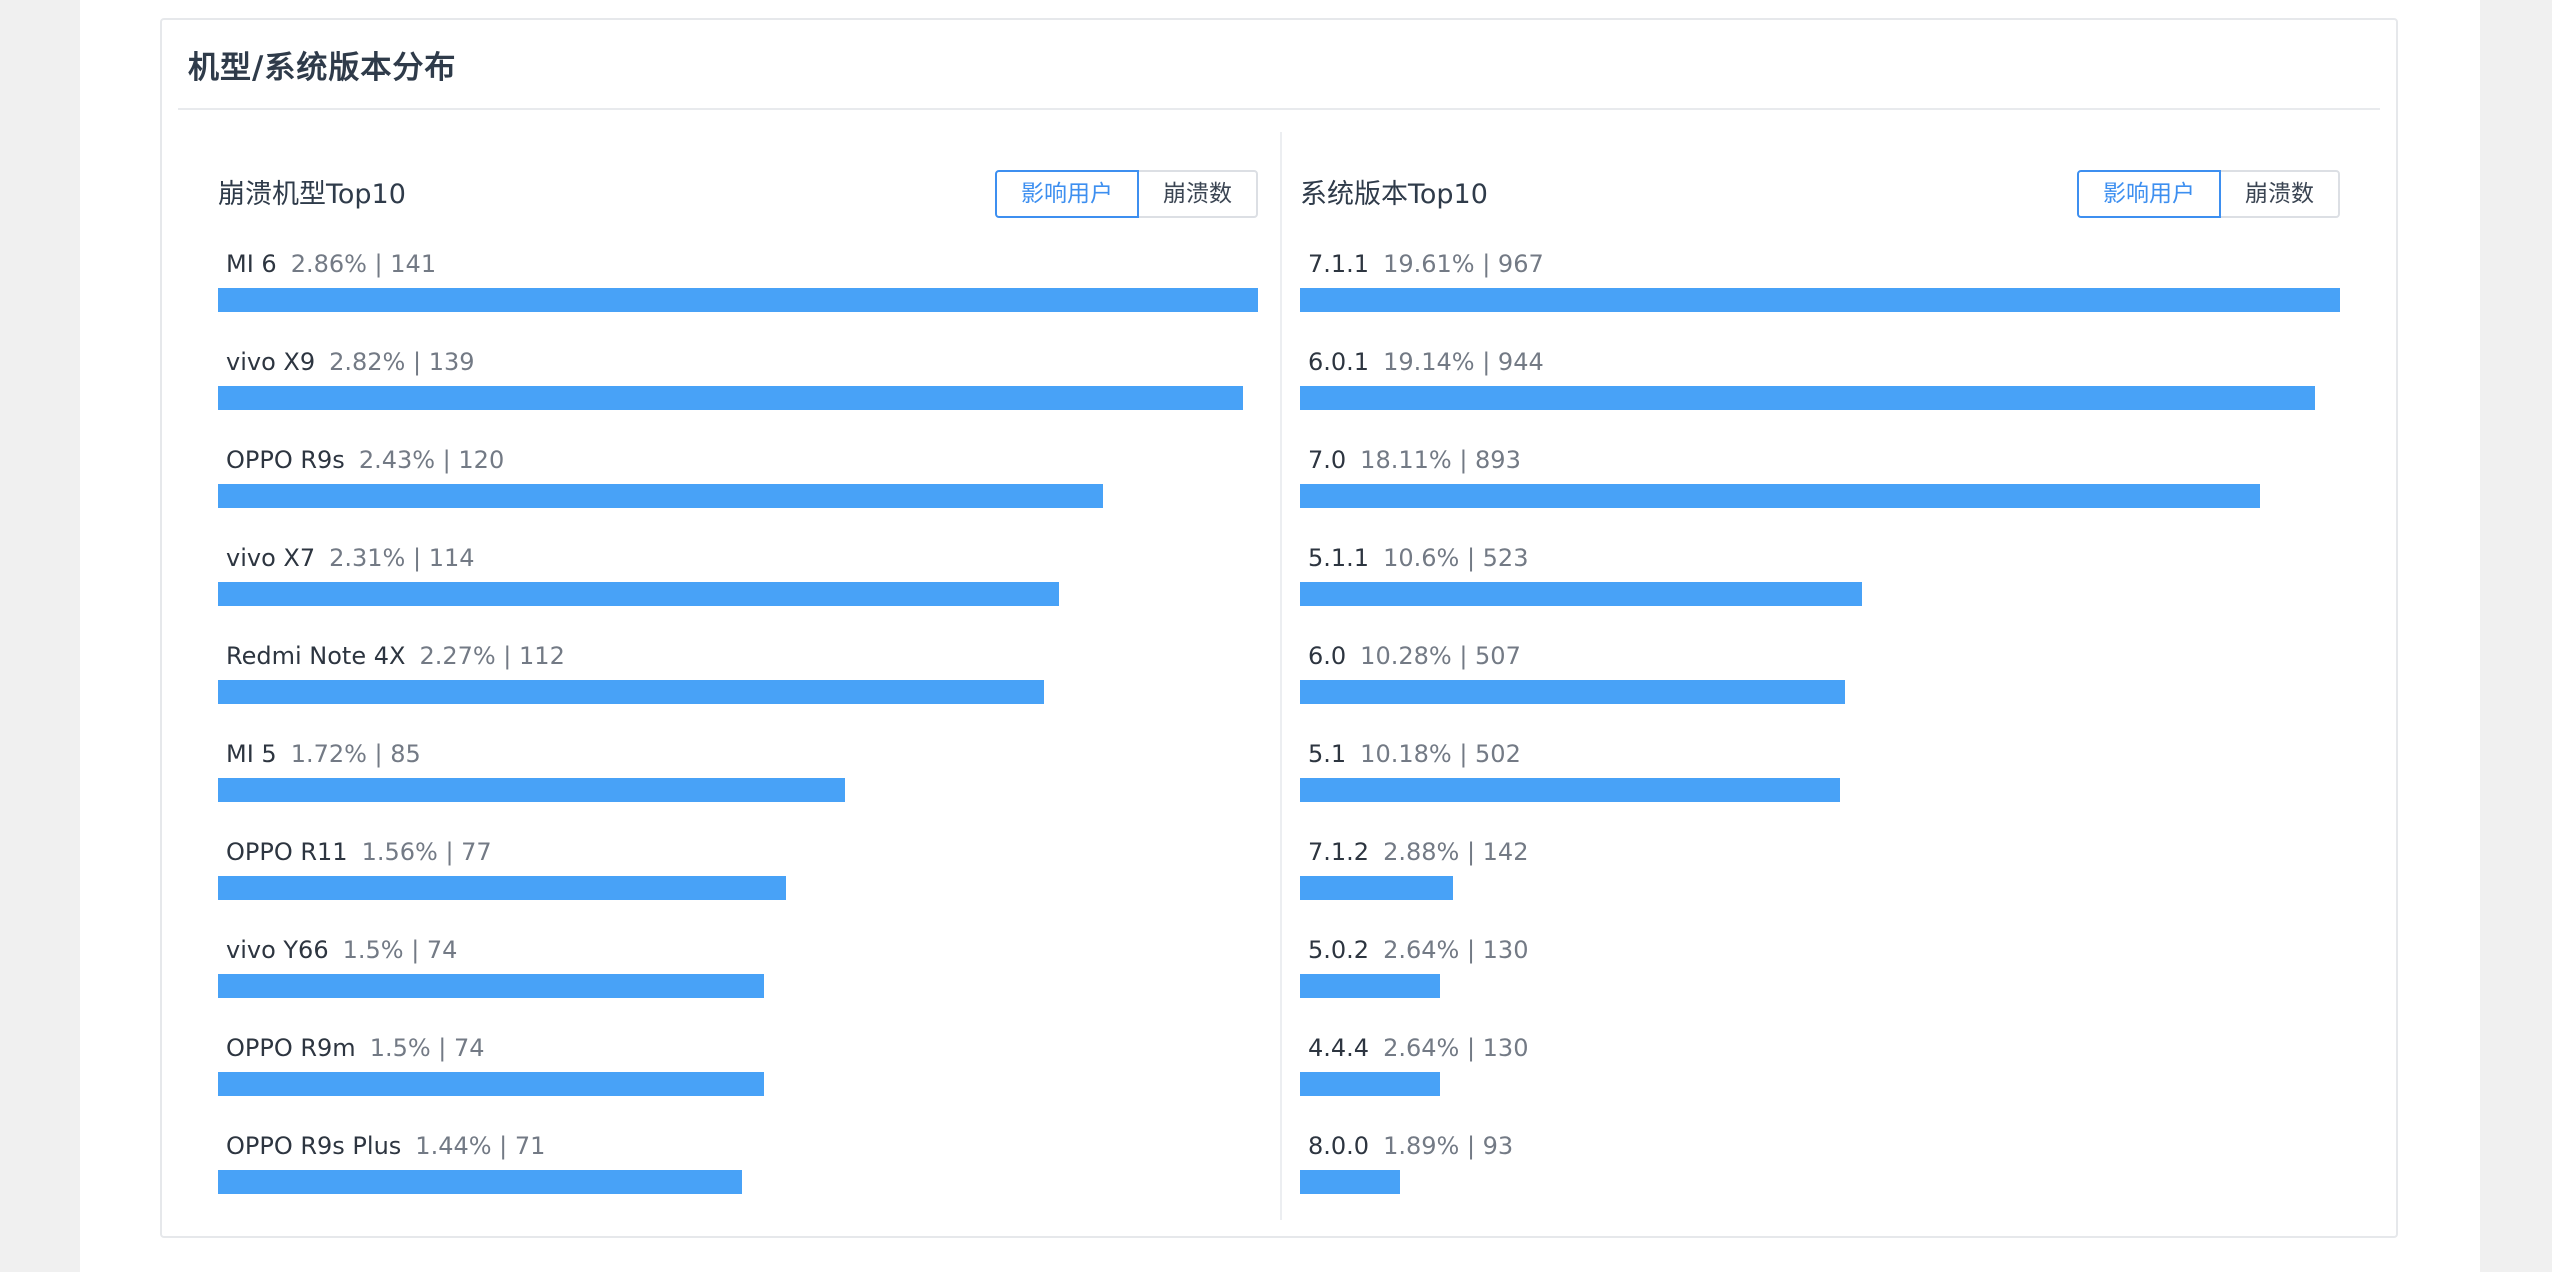  I want to click on bar-label: OPPO R9m 1.5% | 74, so click(355, 1048).